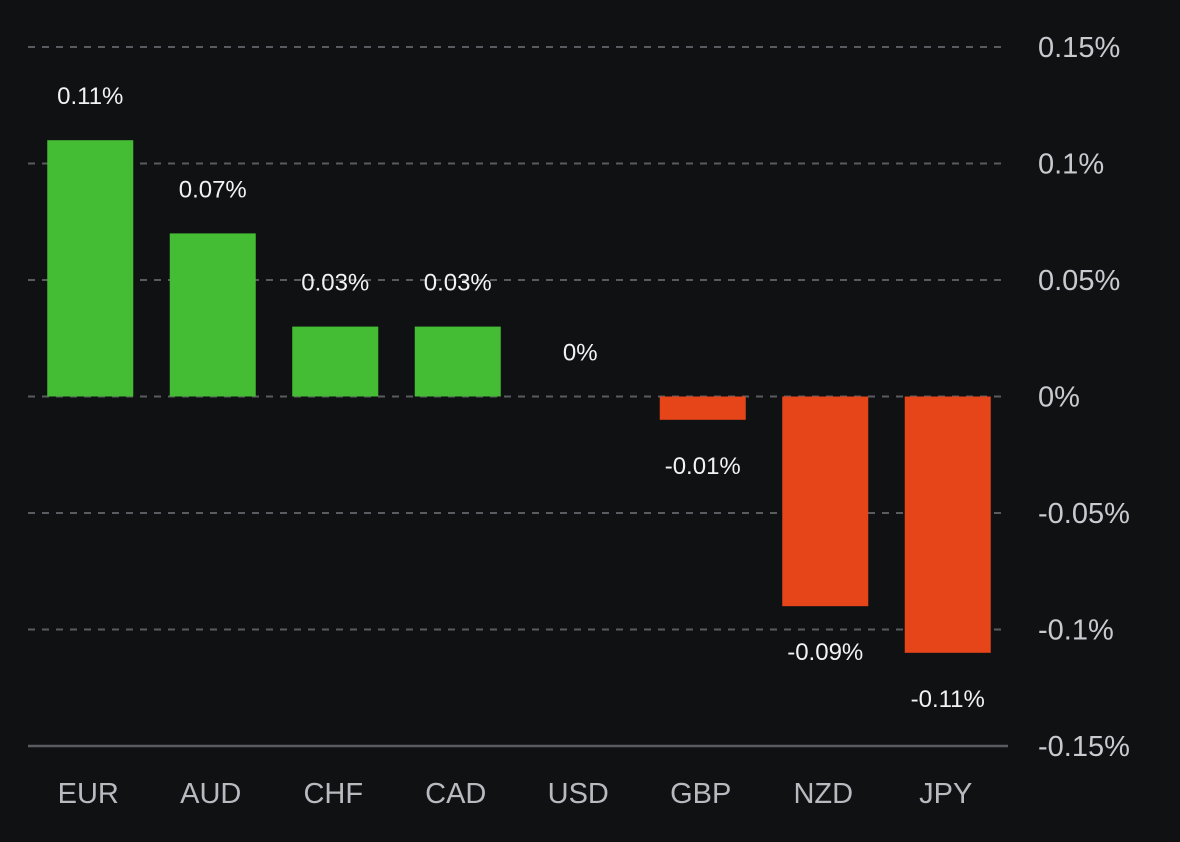 The width and height of the screenshot is (1180, 842). I want to click on x-tick-label: CAD, so click(455, 794).